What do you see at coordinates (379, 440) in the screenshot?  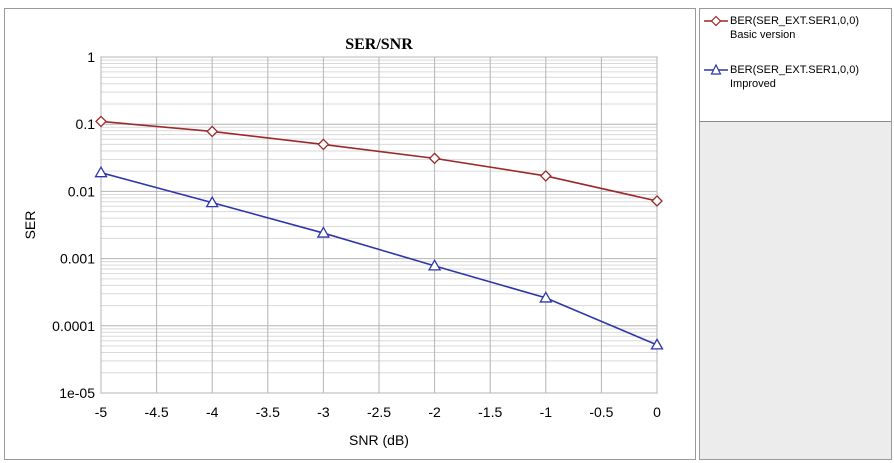 I see `x-axis-label: SNR (dB)` at bounding box center [379, 440].